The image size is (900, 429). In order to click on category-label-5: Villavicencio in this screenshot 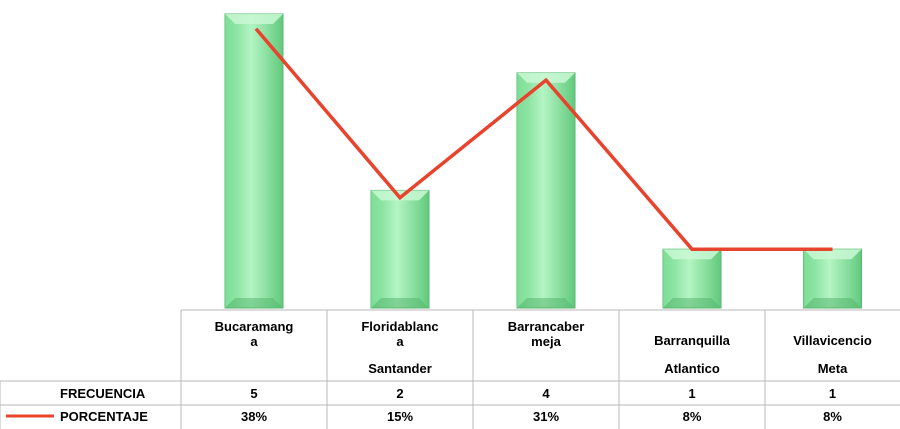, I will do `click(832, 340)`.